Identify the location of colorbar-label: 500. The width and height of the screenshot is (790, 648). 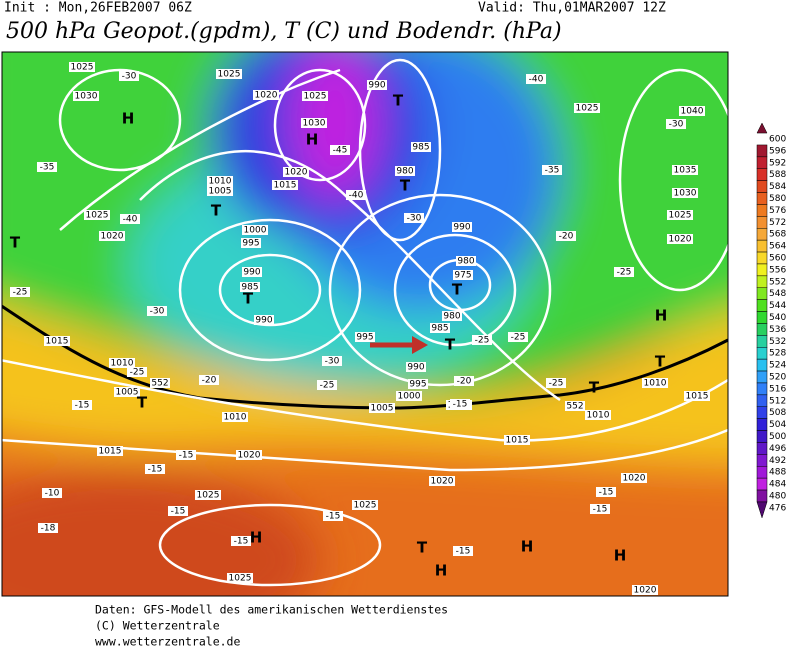
(777, 437).